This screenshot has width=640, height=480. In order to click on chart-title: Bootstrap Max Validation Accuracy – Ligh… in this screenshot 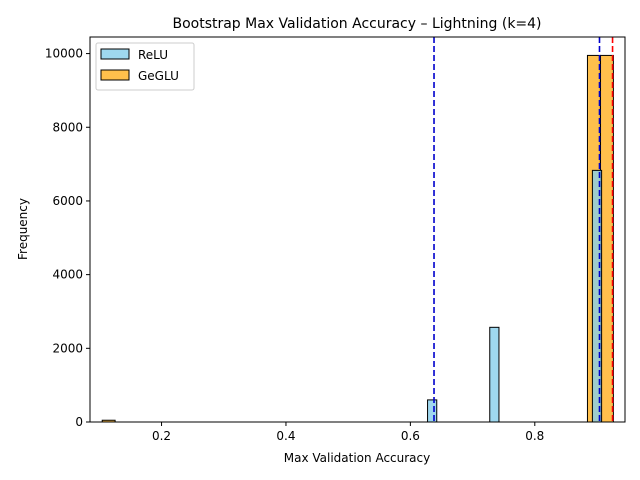, I will do `click(356, 24)`.